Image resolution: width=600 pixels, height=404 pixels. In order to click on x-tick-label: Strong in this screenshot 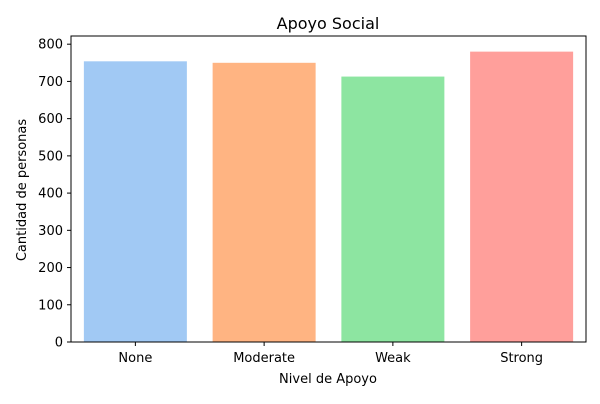, I will do `click(521, 358)`.